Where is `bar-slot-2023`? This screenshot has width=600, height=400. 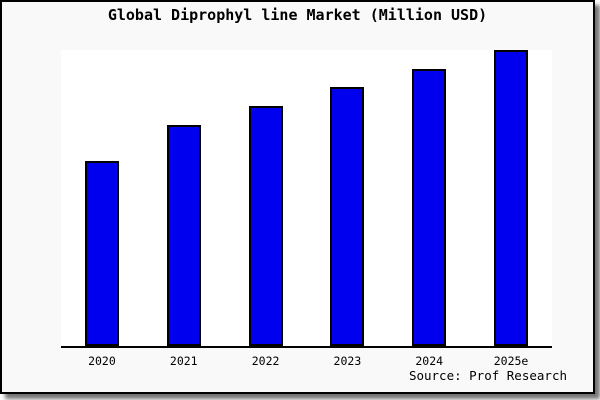
bar-slot-2023 is located at coordinates (347, 198).